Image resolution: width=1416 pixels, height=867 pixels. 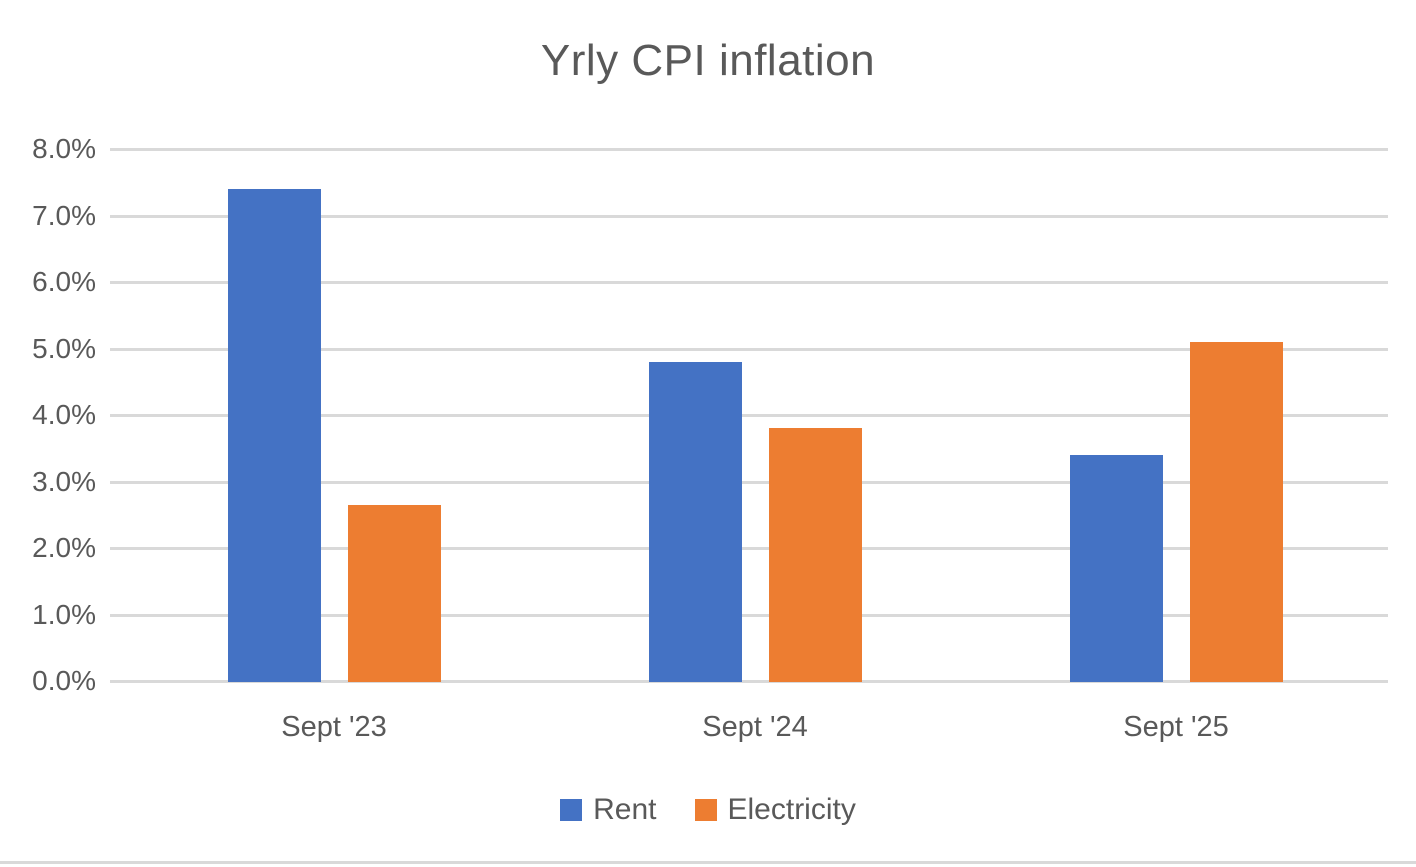 I want to click on x-axis-category-label: Sept '25, so click(x=1176, y=727).